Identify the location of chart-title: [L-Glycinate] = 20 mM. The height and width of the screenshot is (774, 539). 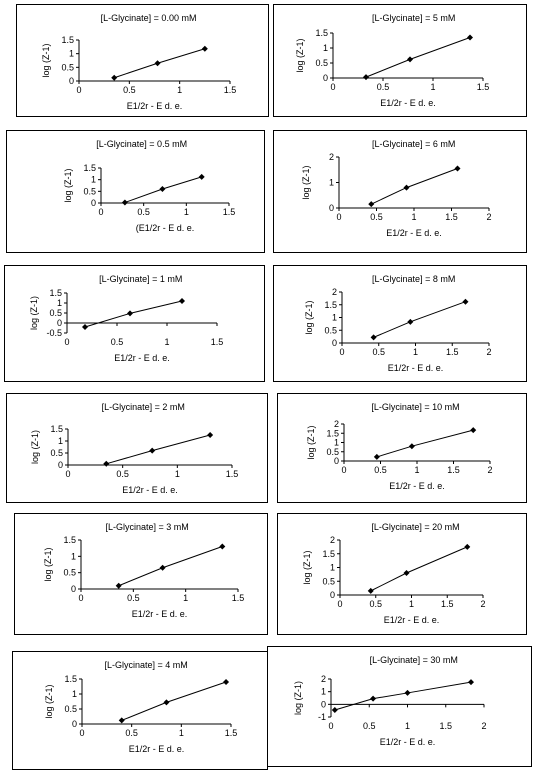
(415, 527).